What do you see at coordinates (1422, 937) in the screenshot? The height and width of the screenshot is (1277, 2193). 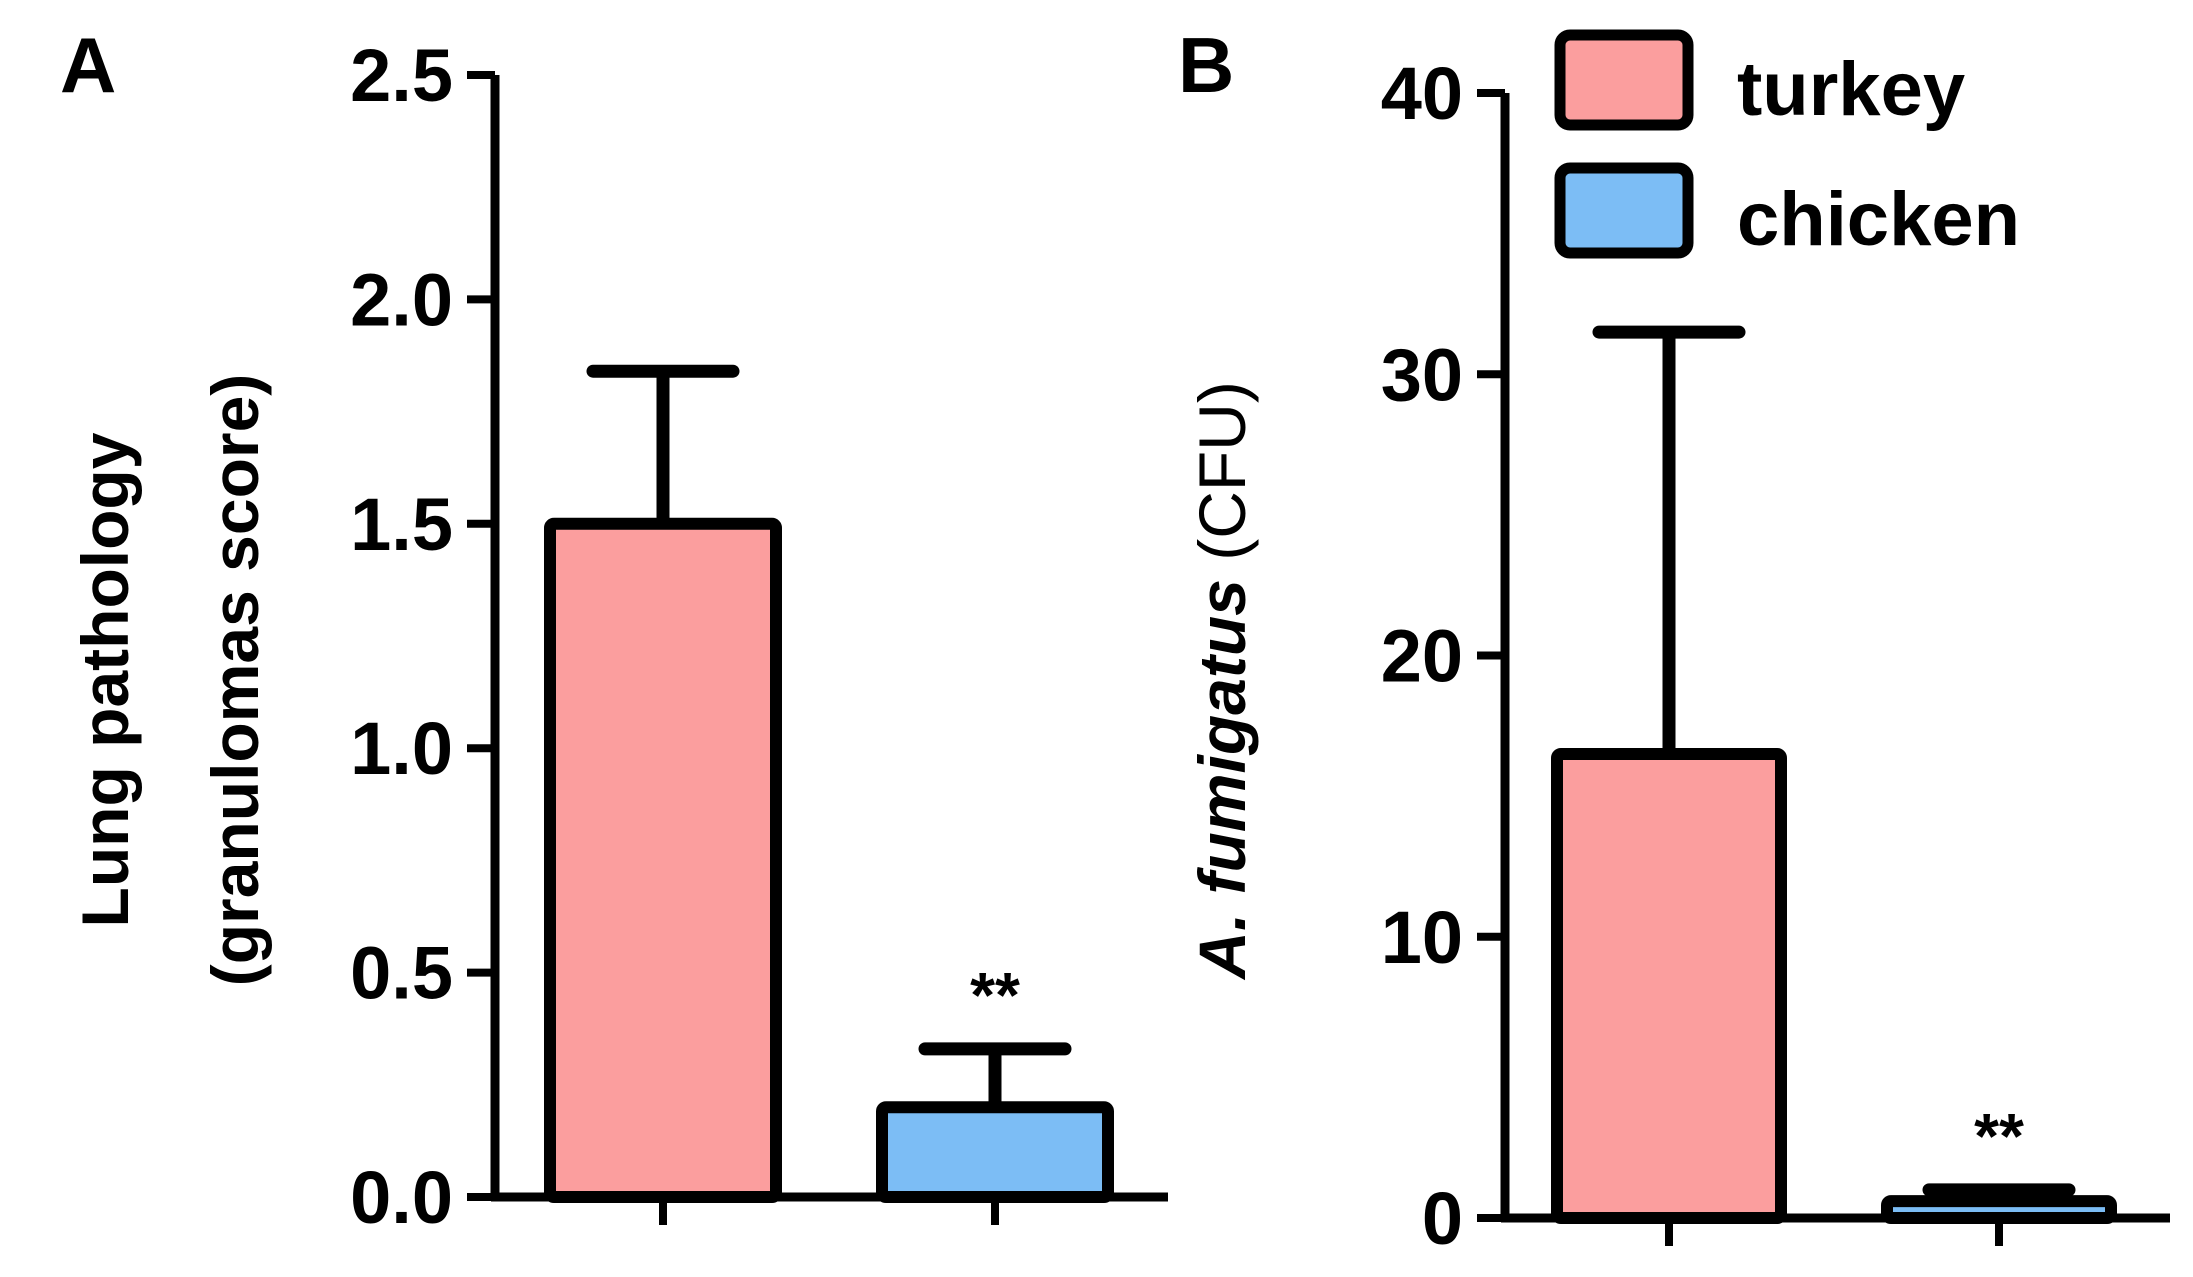 I see `panel-b-ytick-label: 10` at bounding box center [1422, 937].